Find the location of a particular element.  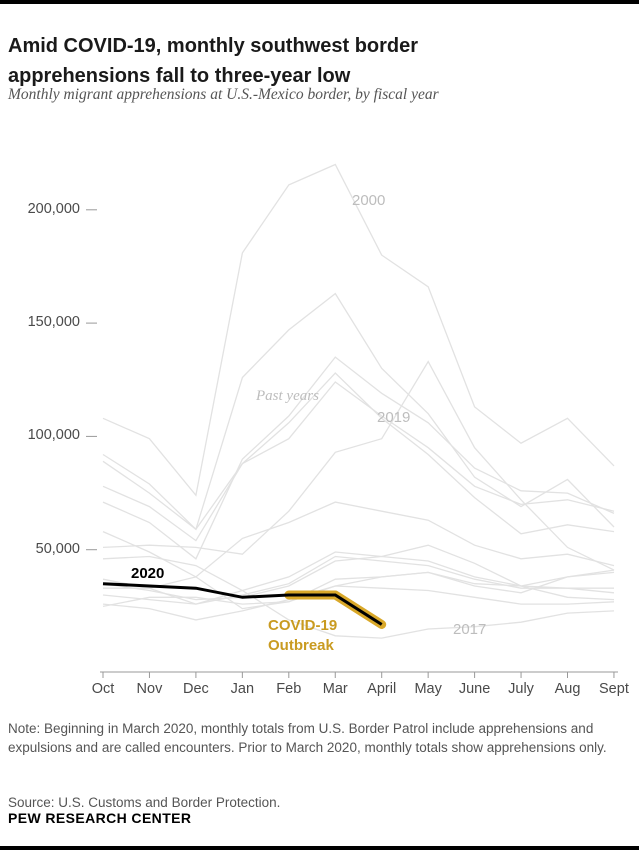

line-fy2010 is located at coordinates (358, 578).